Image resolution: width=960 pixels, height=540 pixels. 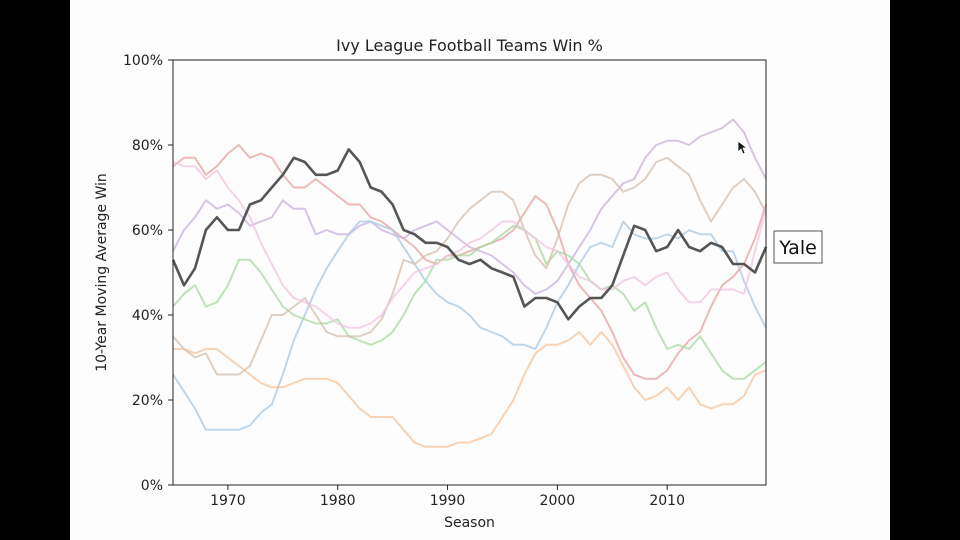 What do you see at coordinates (147, 316) in the screenshot?
I see `y-tick-label: 40%` at bounding box center [147, 316].